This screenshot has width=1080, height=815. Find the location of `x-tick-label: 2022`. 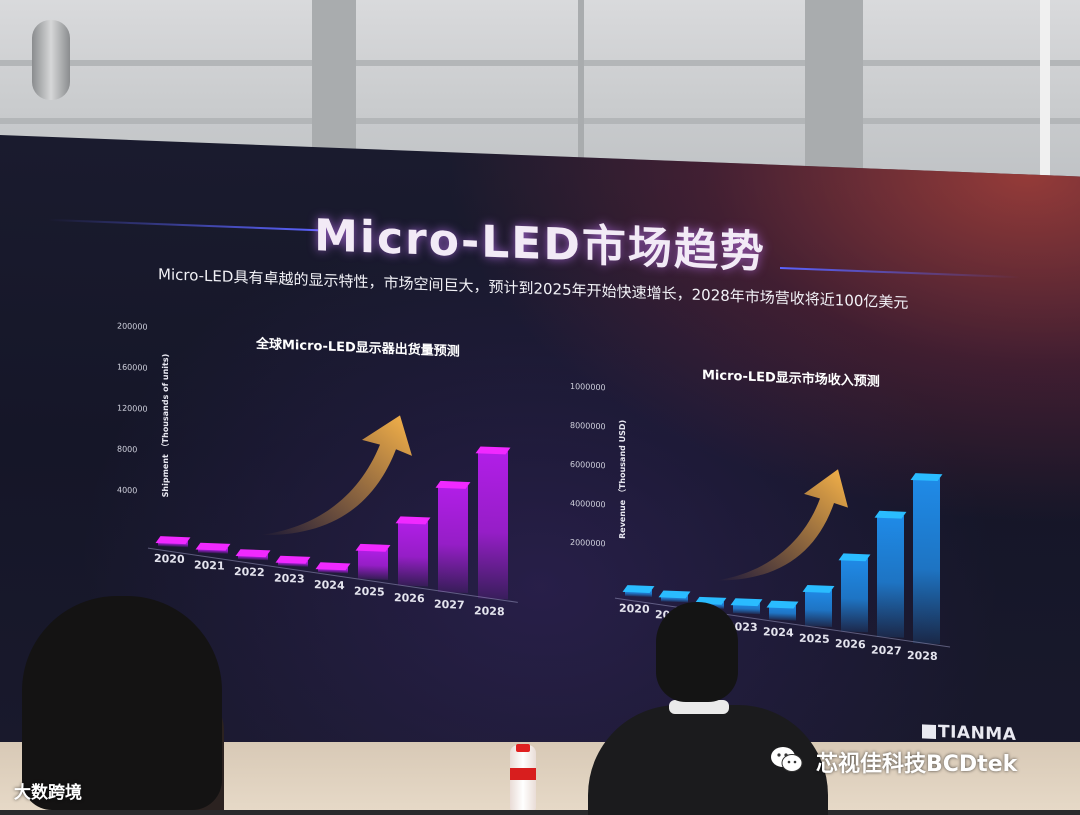

x-tick-label: 2022 is located at coordinates (249, 572).